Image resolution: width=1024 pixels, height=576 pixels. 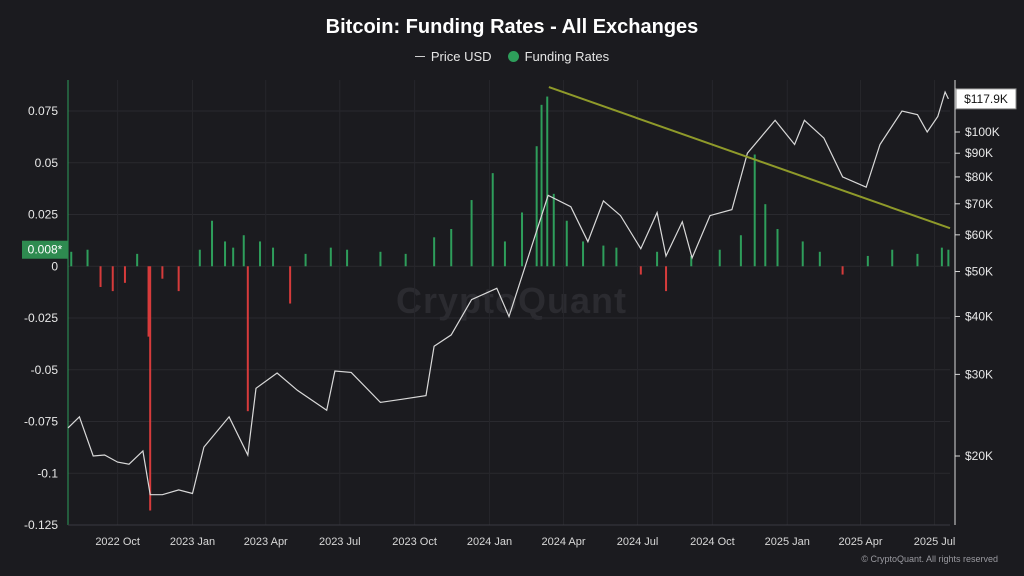 I want to click on right-tick-label: $20K, so click(x=979, y=456).